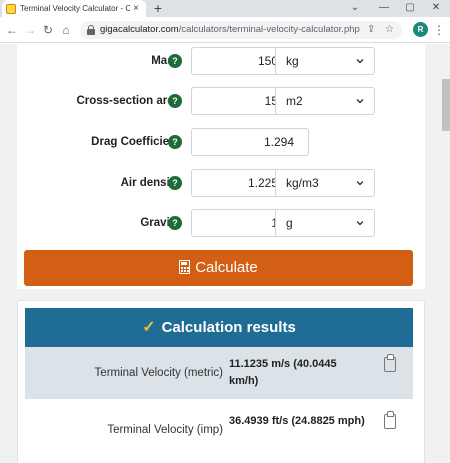  I want to click on forward-icon: →, so click(30, 30).